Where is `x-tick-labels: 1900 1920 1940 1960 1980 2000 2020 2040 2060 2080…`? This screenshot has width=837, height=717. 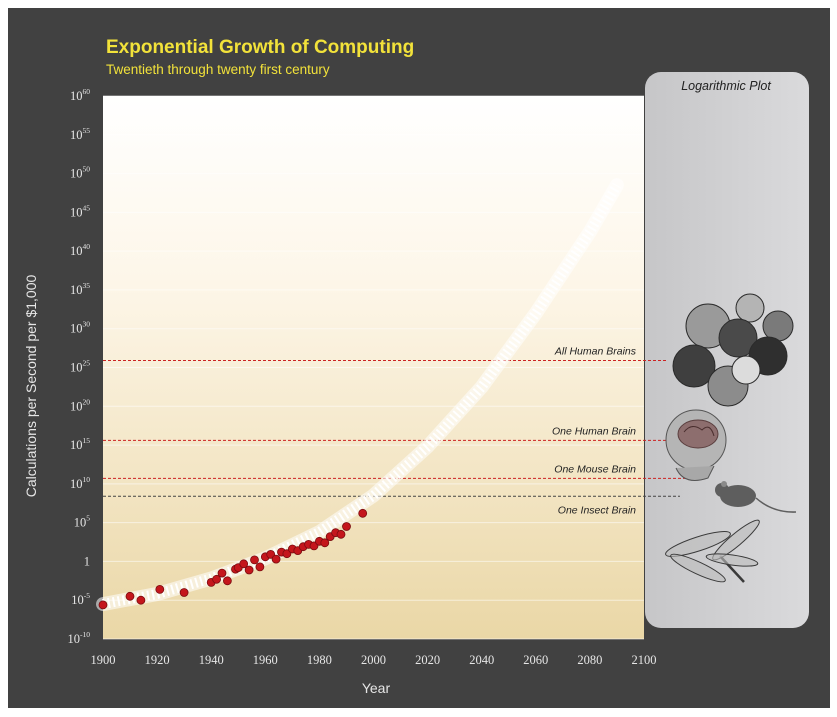
x-tick-labels: 1900 1920 1940 1960 1980 2000 2020 2040 2060 2080… is located at coordinates (374, 660).